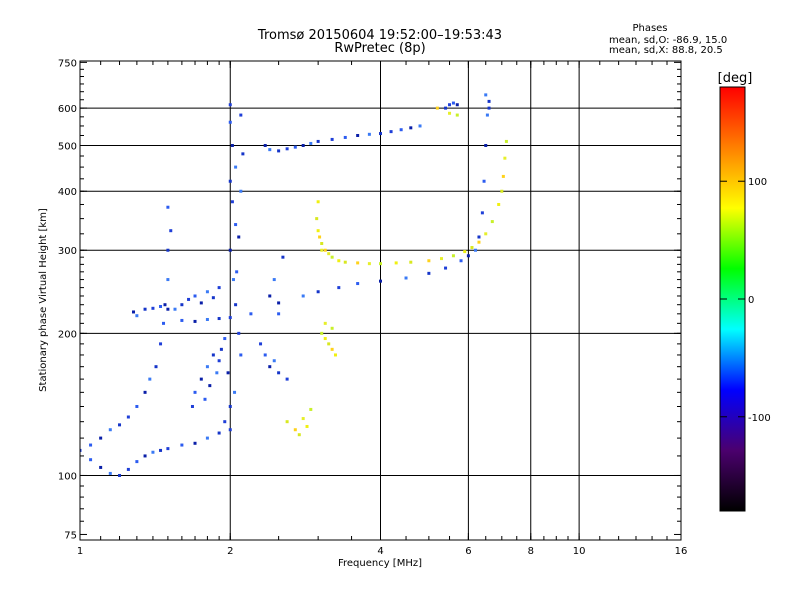  I want to click on colorbar-ticks: 100 0 -100, so click(745, 300).